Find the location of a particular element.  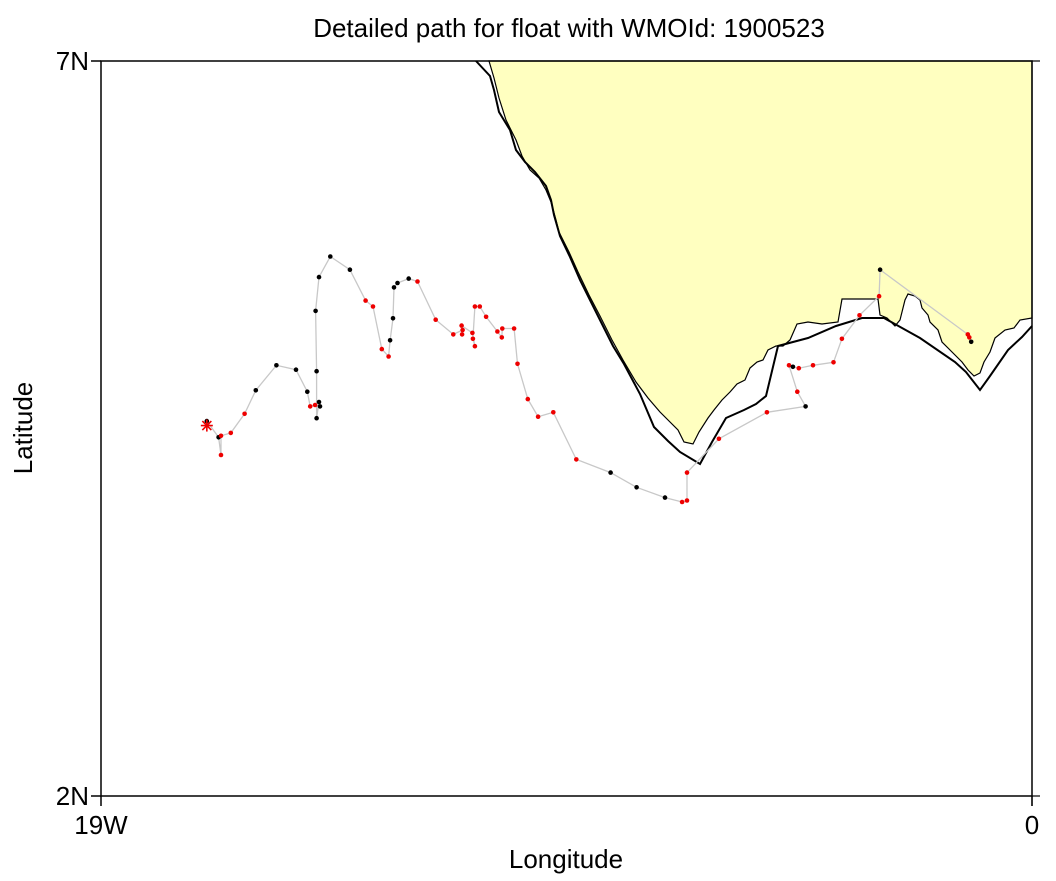

y-axis-label: Latitude is located at coordinates (23, 428).